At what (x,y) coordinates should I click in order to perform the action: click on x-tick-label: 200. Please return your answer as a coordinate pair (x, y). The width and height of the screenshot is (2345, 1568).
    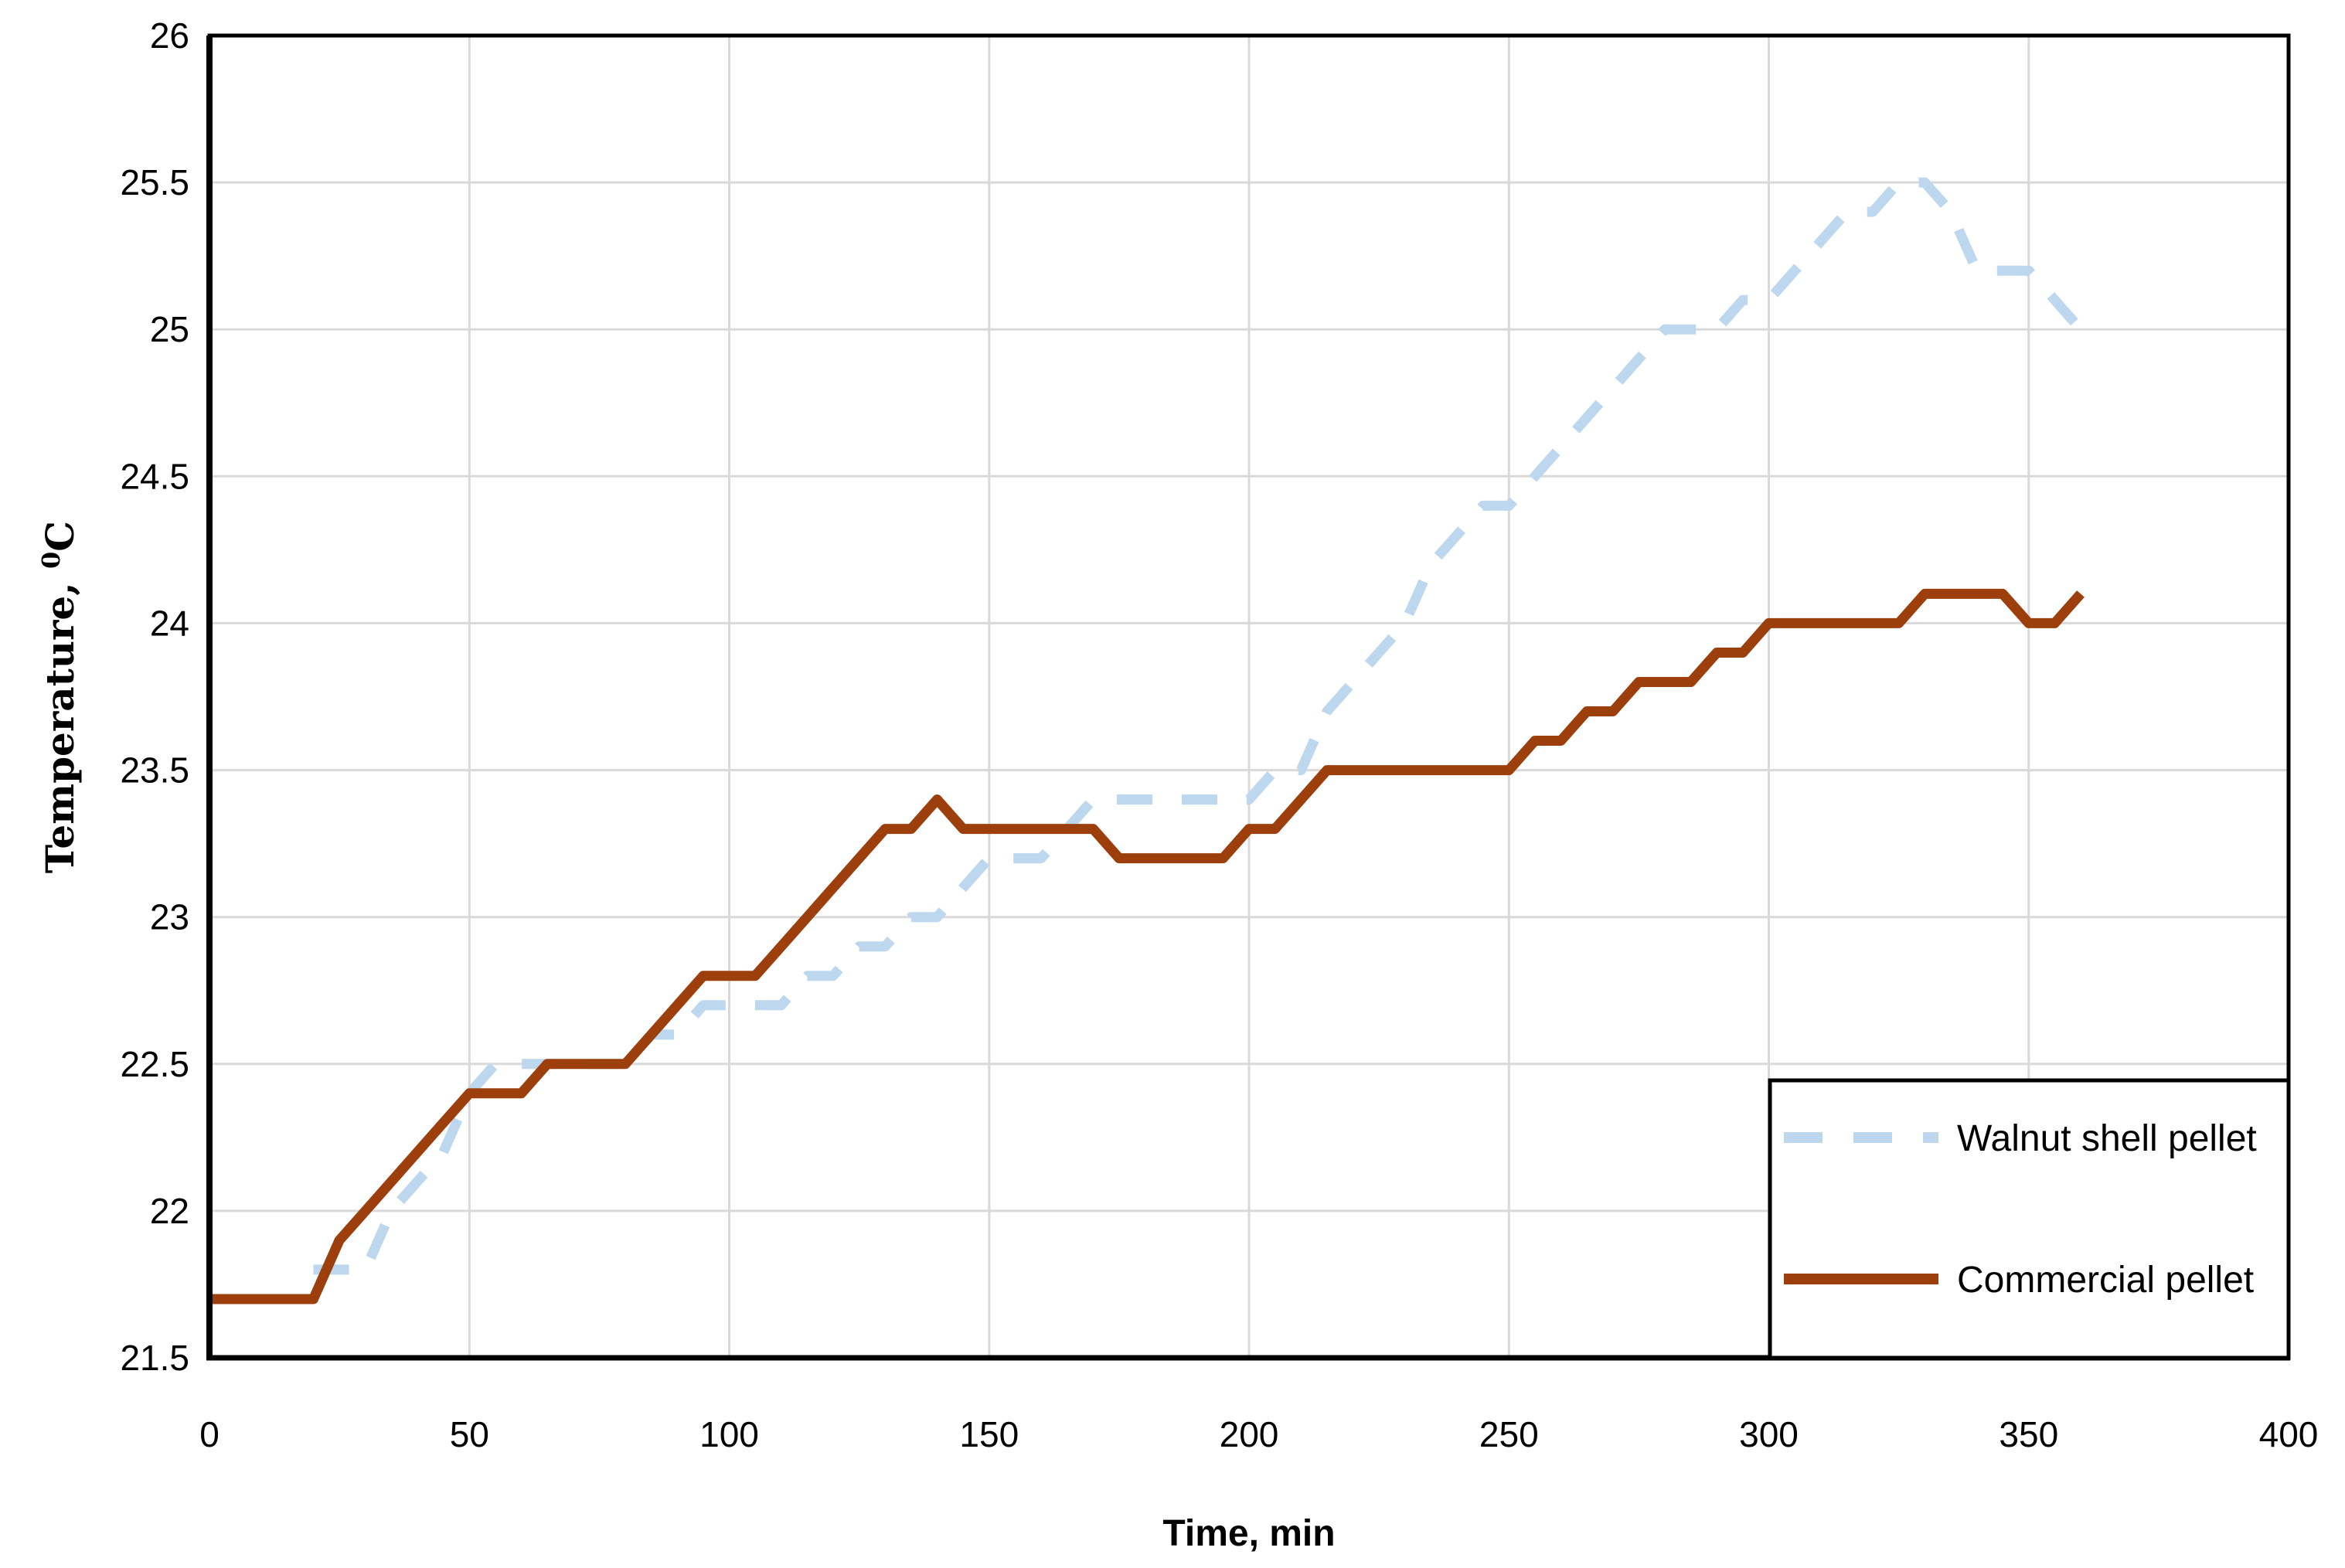
    Looking at the image, I should click on (1250, 1434).